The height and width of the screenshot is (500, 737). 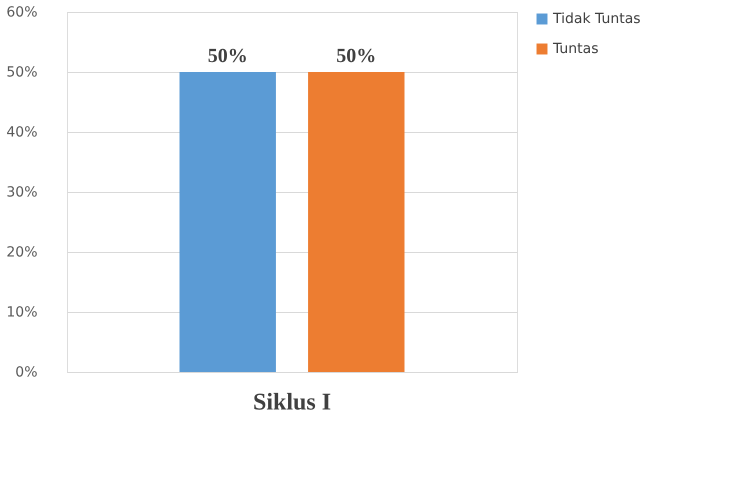 What do you see at coordinates (22, 132) in the screenshot?
I see `y-tick-label: 40%` at bounding box center [22, 132].